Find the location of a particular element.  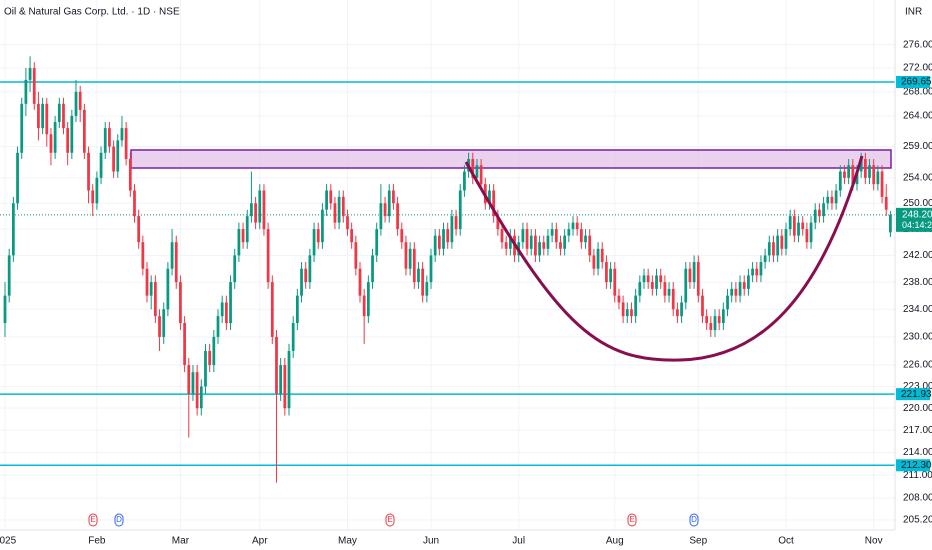

level-label: 269.65 is located at coordinates (916, 82).